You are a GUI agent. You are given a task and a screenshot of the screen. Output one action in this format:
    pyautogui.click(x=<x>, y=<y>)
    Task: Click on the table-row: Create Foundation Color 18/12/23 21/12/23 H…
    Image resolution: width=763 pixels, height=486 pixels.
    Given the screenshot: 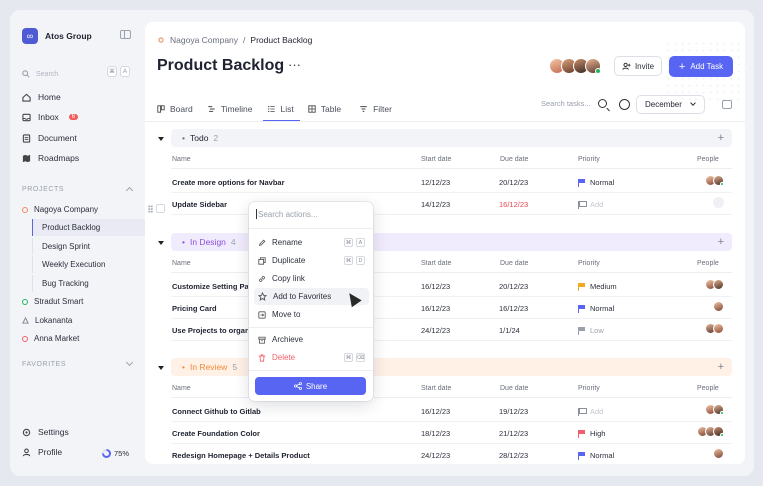 What is the action you would take?
    pyautogui.click(x=451, y=433)
    